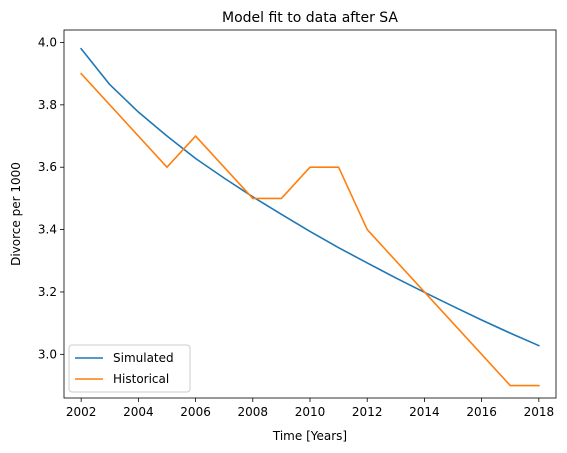  What do you see at coordinates (47, 230) in the screenshot?
I see `y-tick-label: 3.4` at bounding box center [47, 230].